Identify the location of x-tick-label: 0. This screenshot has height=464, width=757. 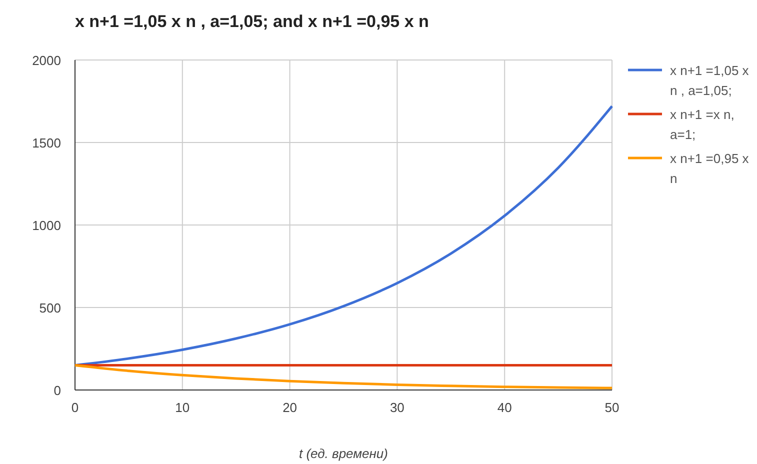
(75, 407).